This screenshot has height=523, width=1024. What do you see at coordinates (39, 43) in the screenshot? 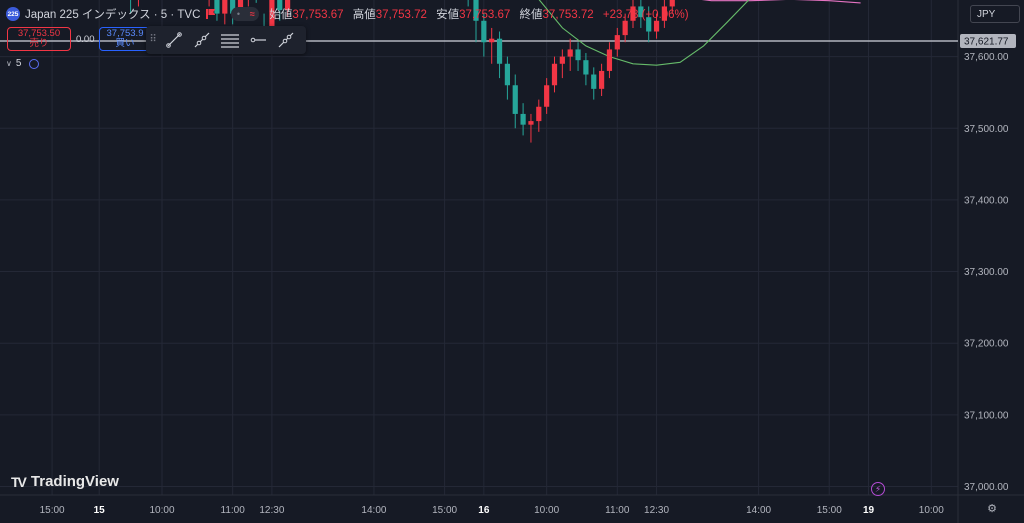
I see `sell-label: 売り` at bounding box center [39, 43].